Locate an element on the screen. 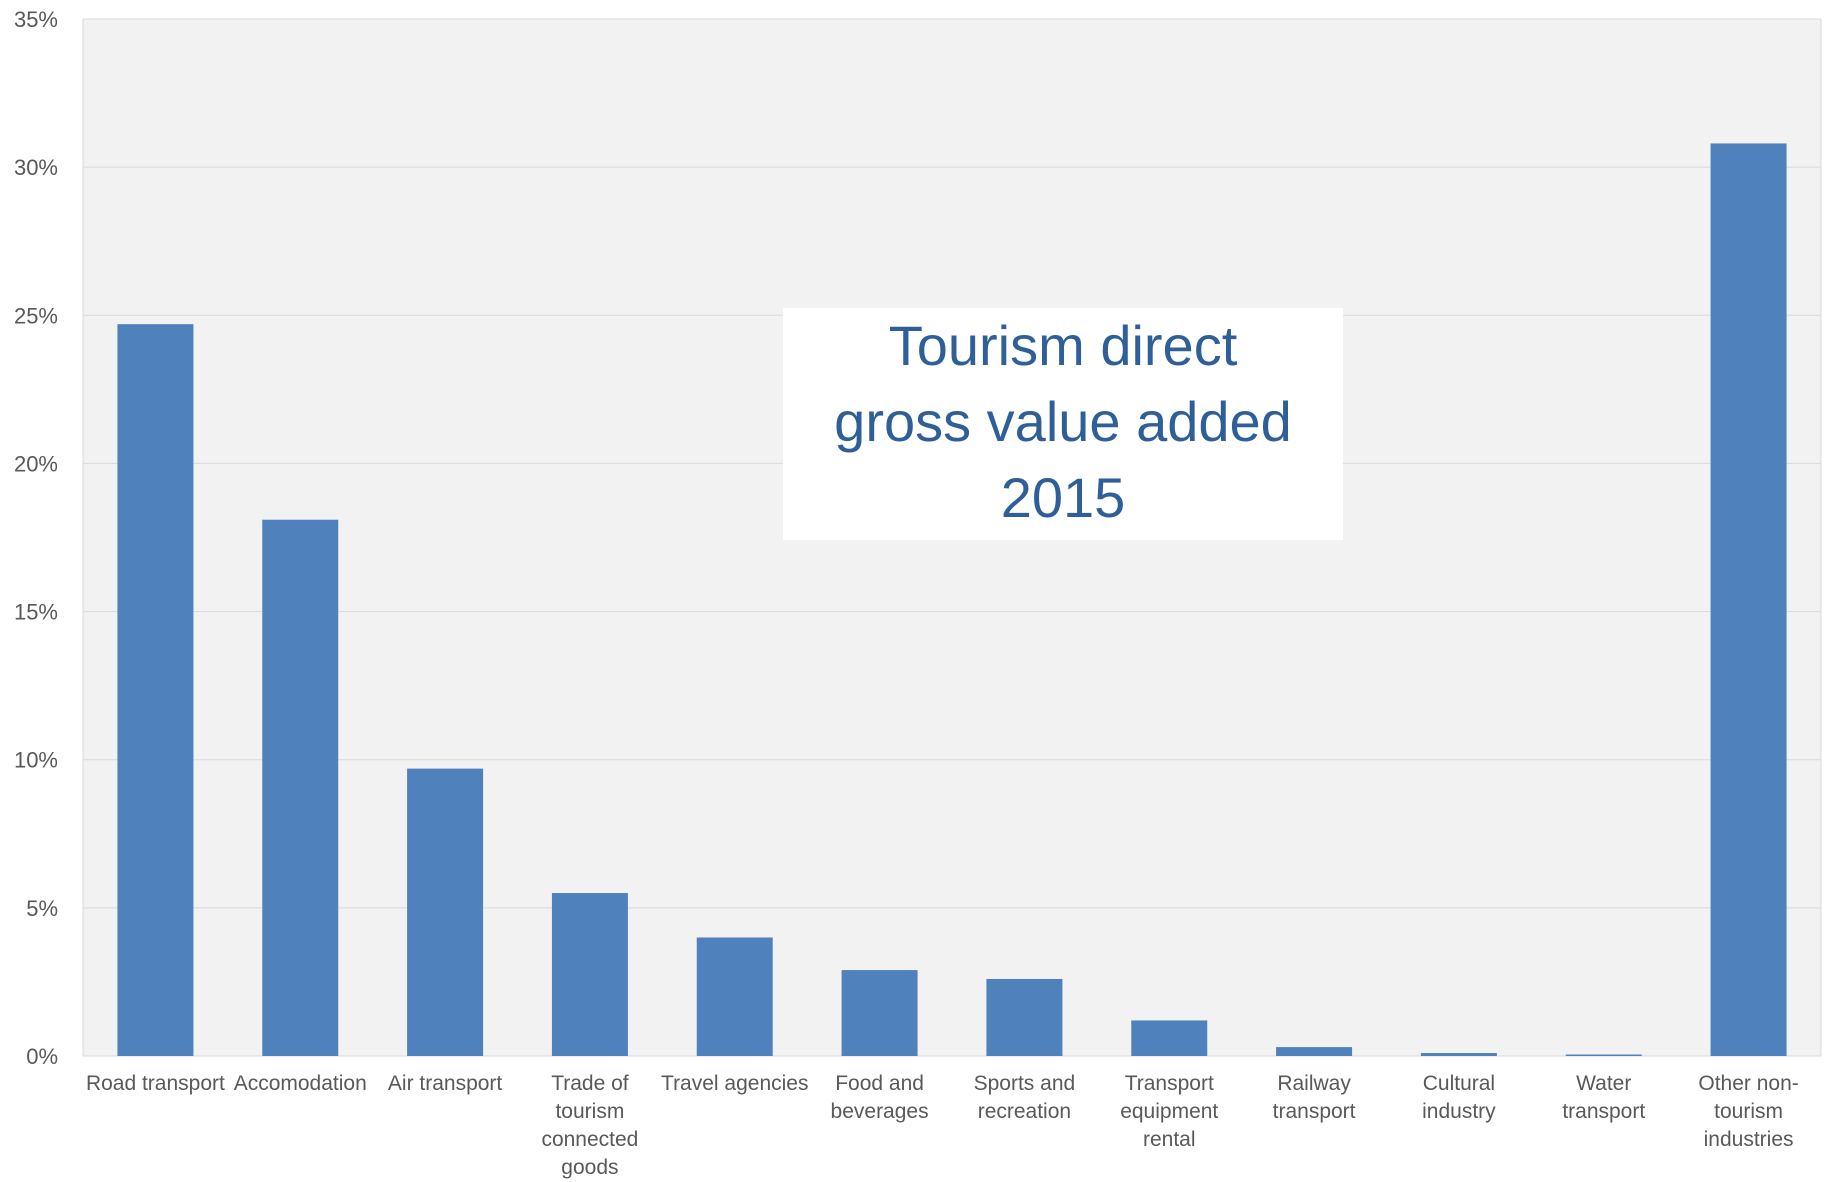 This screenshot has width=1826, height=1182. x-tick-label-line: equipment is located at coordinates (1169, 1111).